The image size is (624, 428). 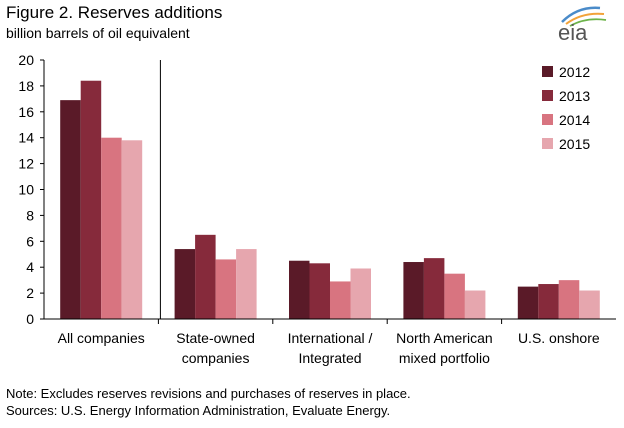 What do you see at coordinates (26, 86) in the screenshot?
I see `y-tick-label: 18` at bounding box center [26, 86].